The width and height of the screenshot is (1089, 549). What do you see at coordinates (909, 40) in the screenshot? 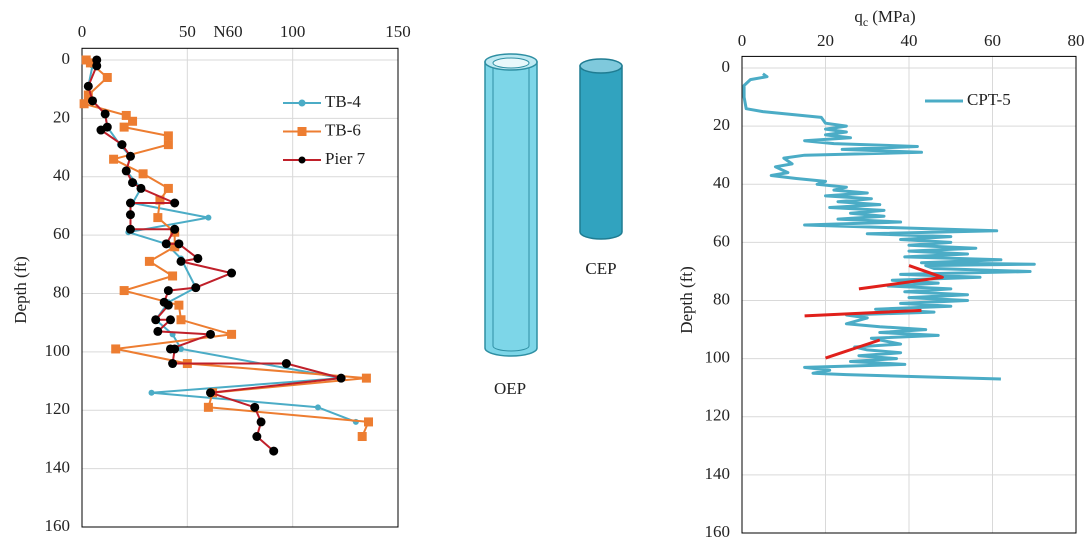
I see `x-tick-label: 40` at bounding box center [909, 40].